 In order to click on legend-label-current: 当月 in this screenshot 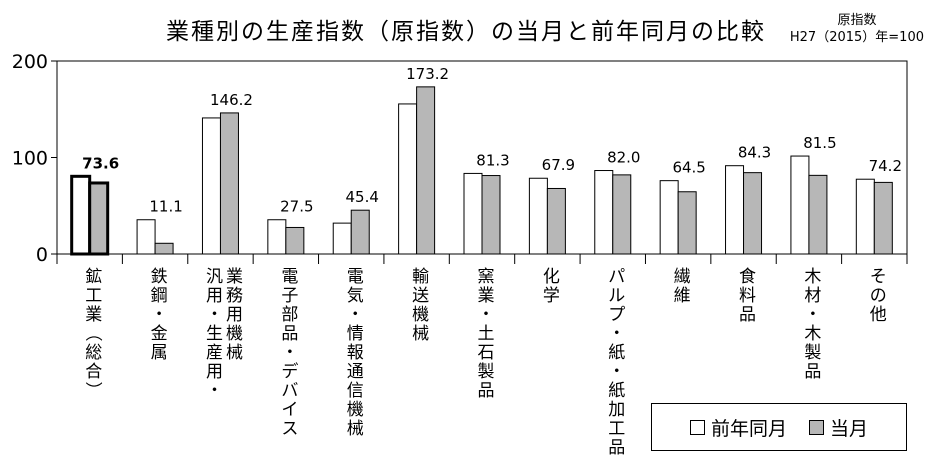, I will do `click(849, 428)`.